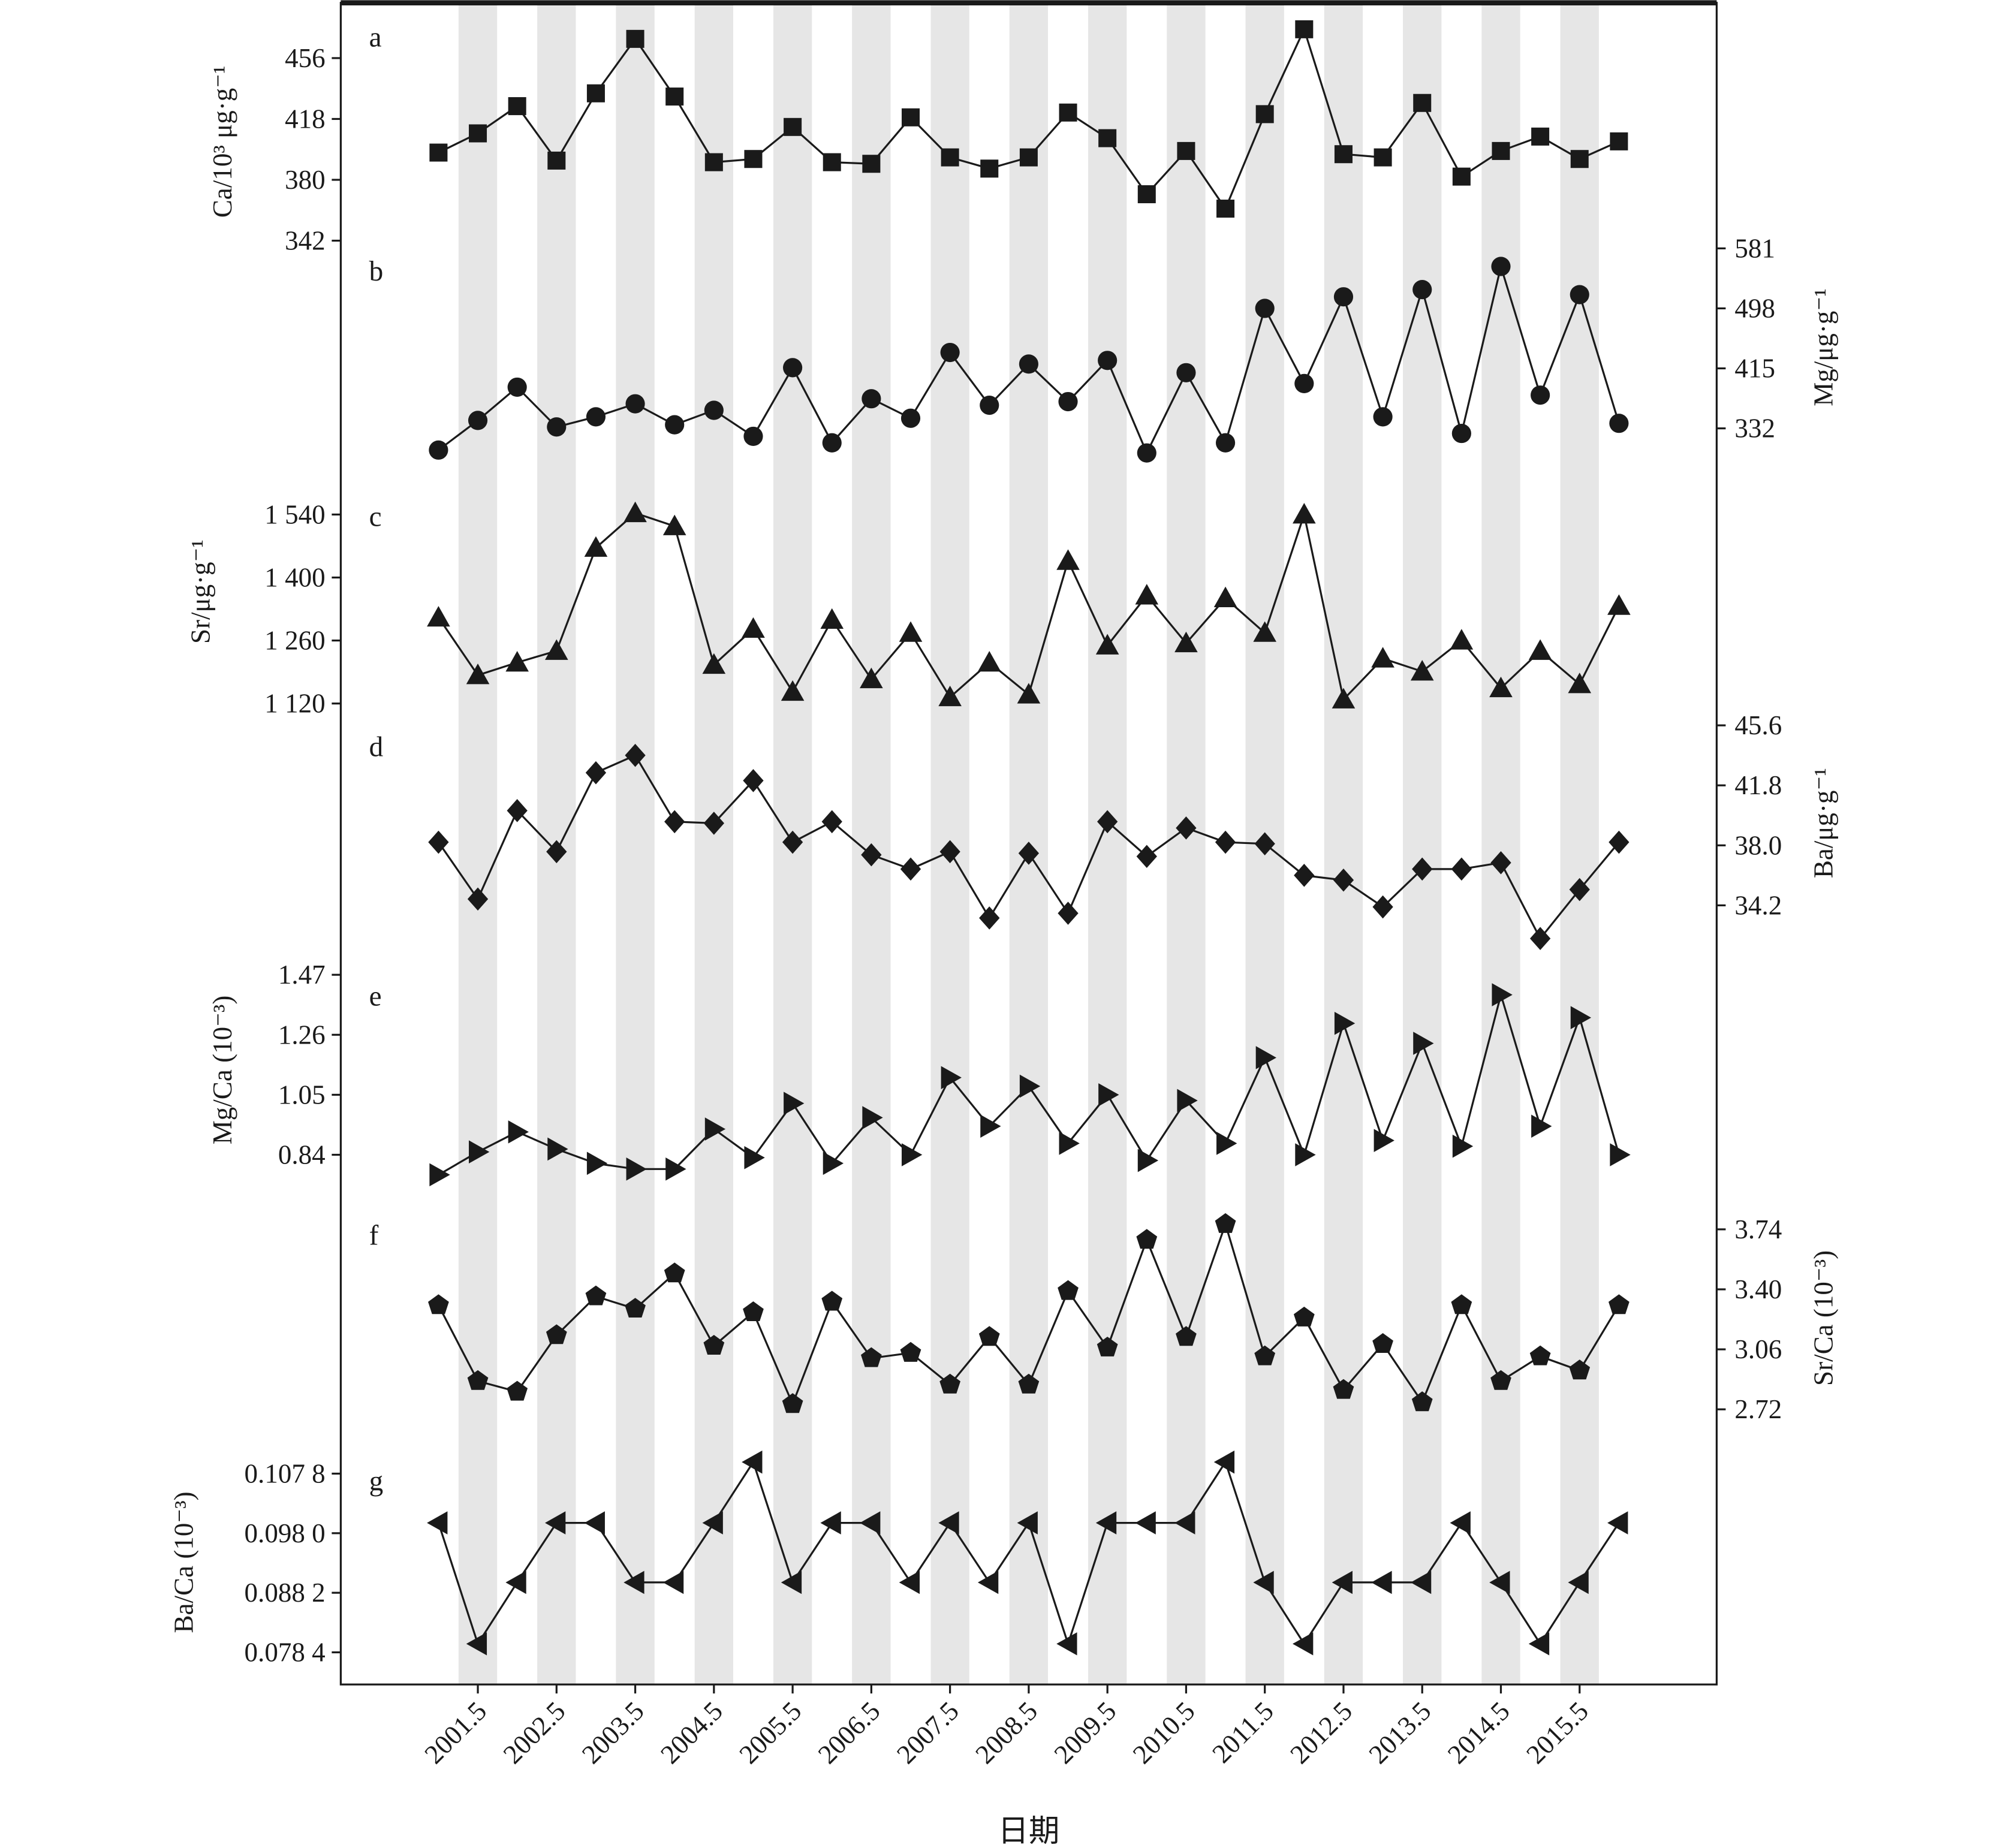 The width and height of the screenshot is (2006, 1848). Describe the element at coordinates (305, 180) in the screenshot. I see `y-tick-label: 380` at that location.